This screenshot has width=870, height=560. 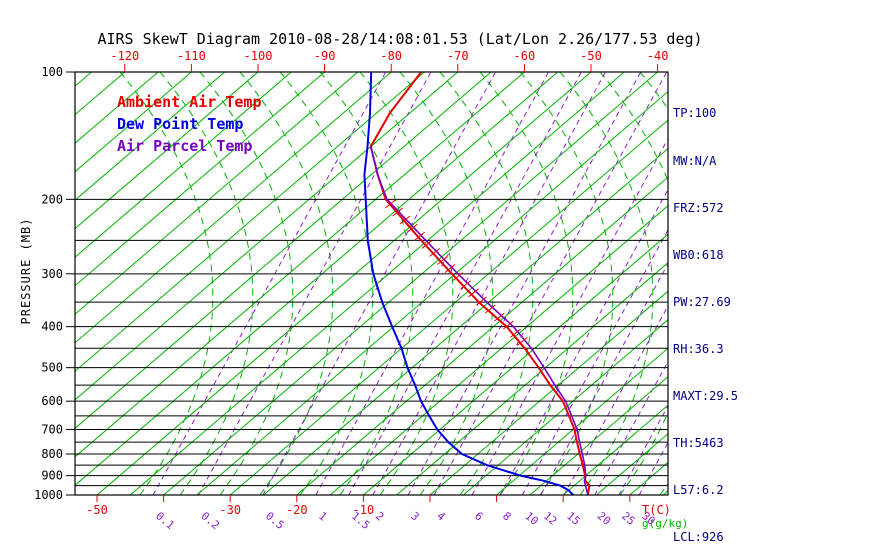 What do you see at coordinates (191, 56) in the screenshot?
I see `top-temp-tick-label: -110` at bounding box center [191, 56].